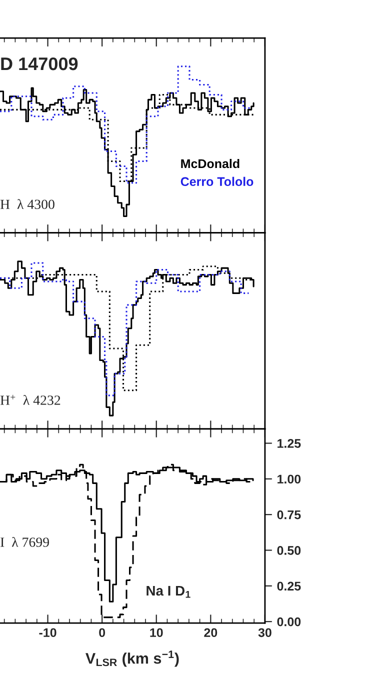 This screenshot has width=368, height=693. What do you see at coordinates (102, 633) in the screenshot?
I see `x-tick-label: 0` at bounding box center [102, 633].